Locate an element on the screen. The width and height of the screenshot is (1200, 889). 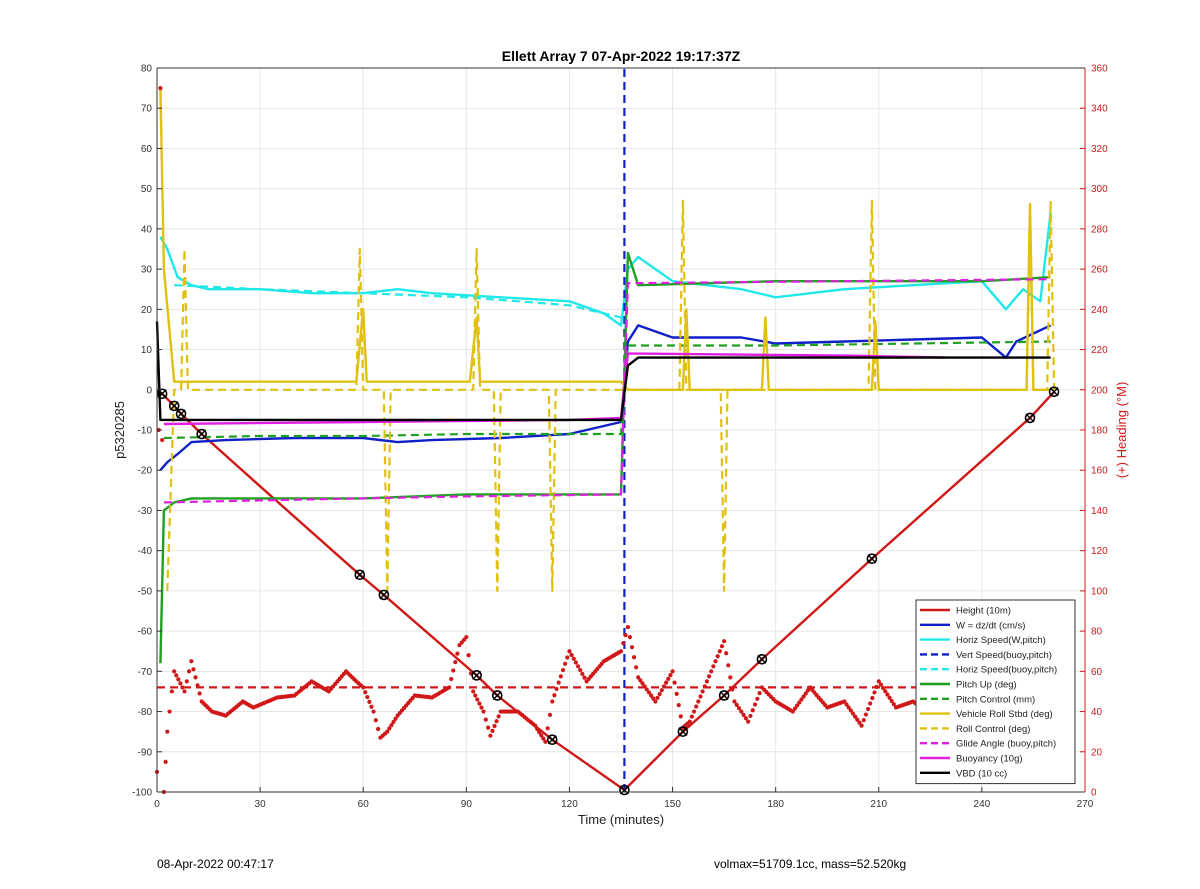
x-tick-label: 0 is located at coordinates (157, 804).